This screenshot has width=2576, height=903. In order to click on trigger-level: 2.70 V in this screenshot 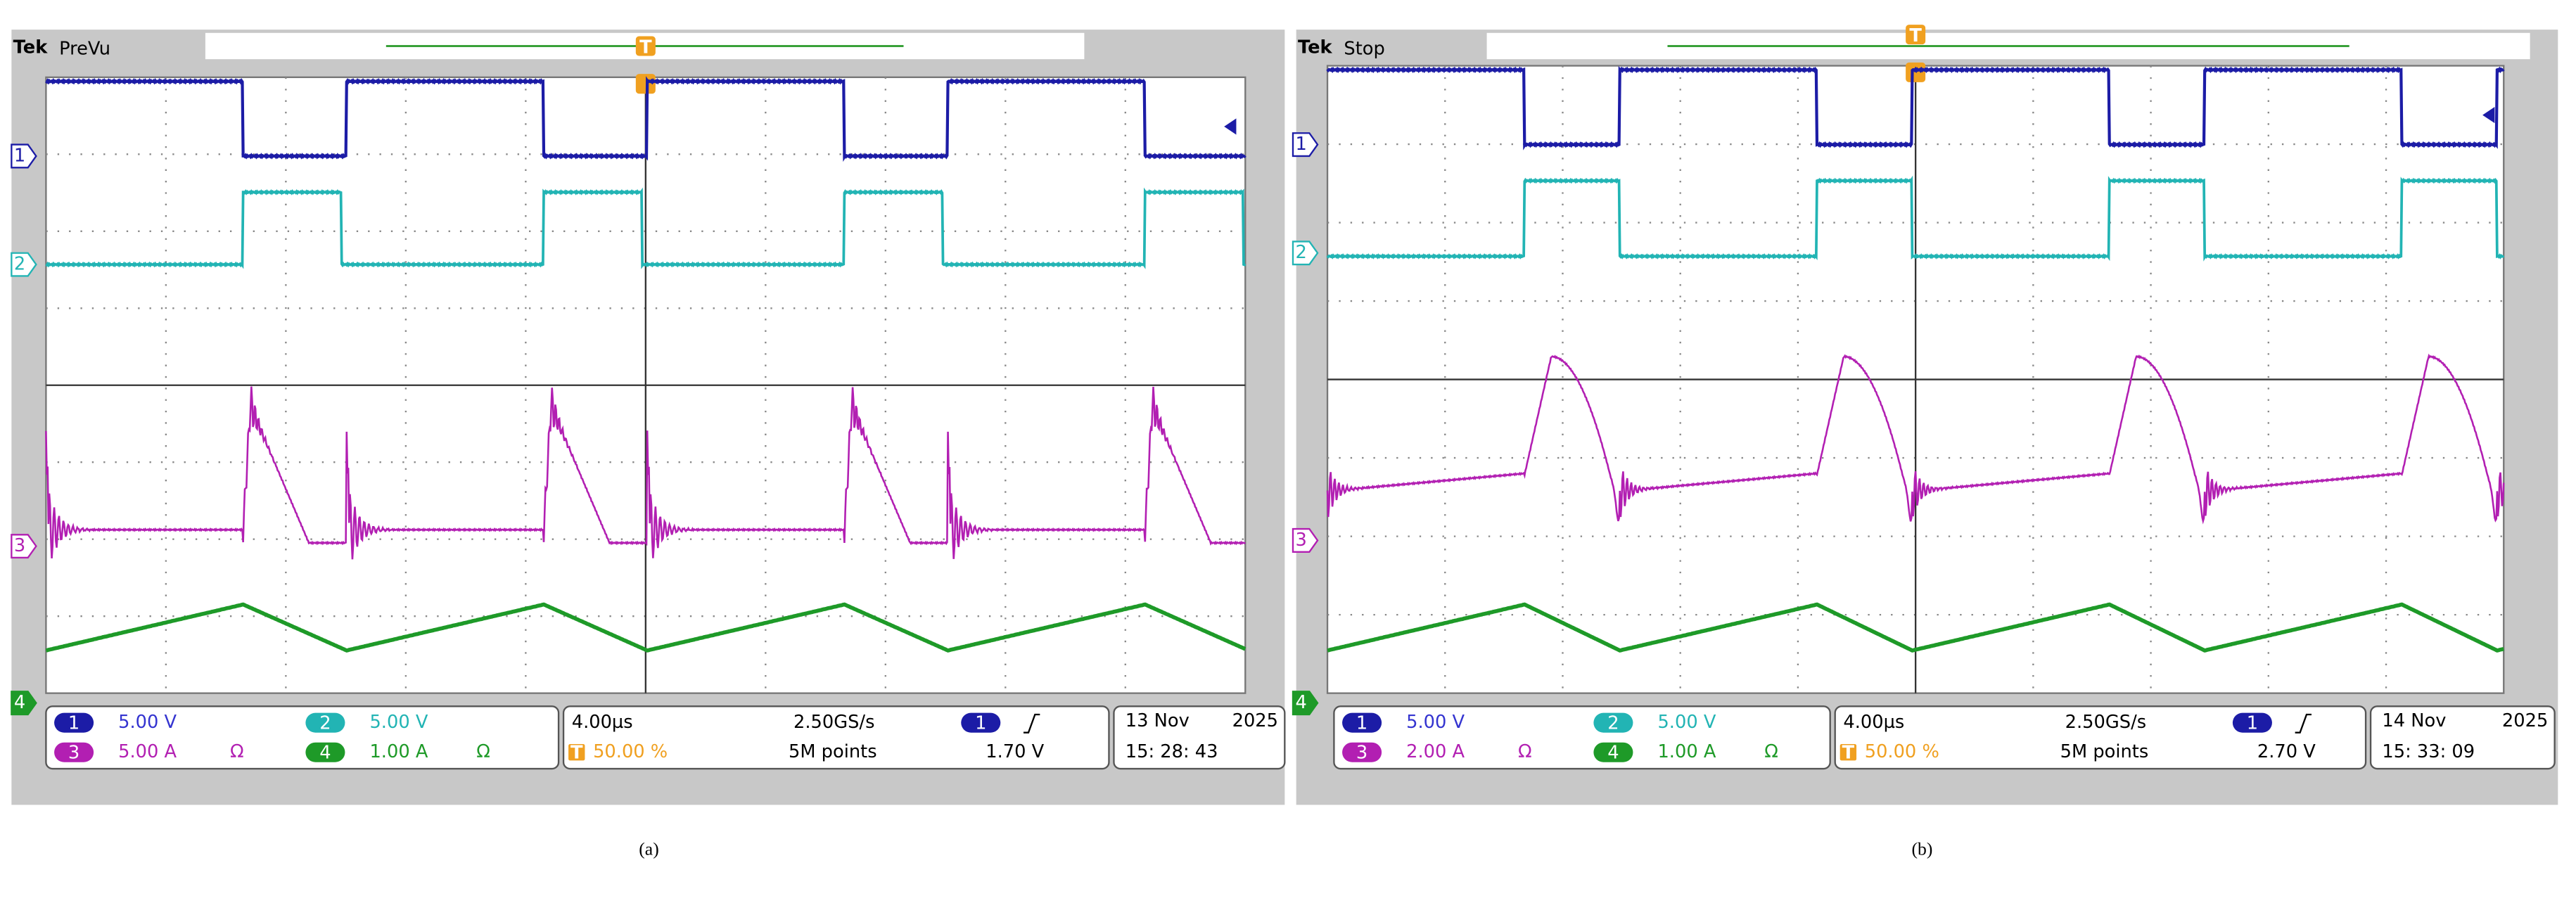, I will do `click(2286, 752)`.